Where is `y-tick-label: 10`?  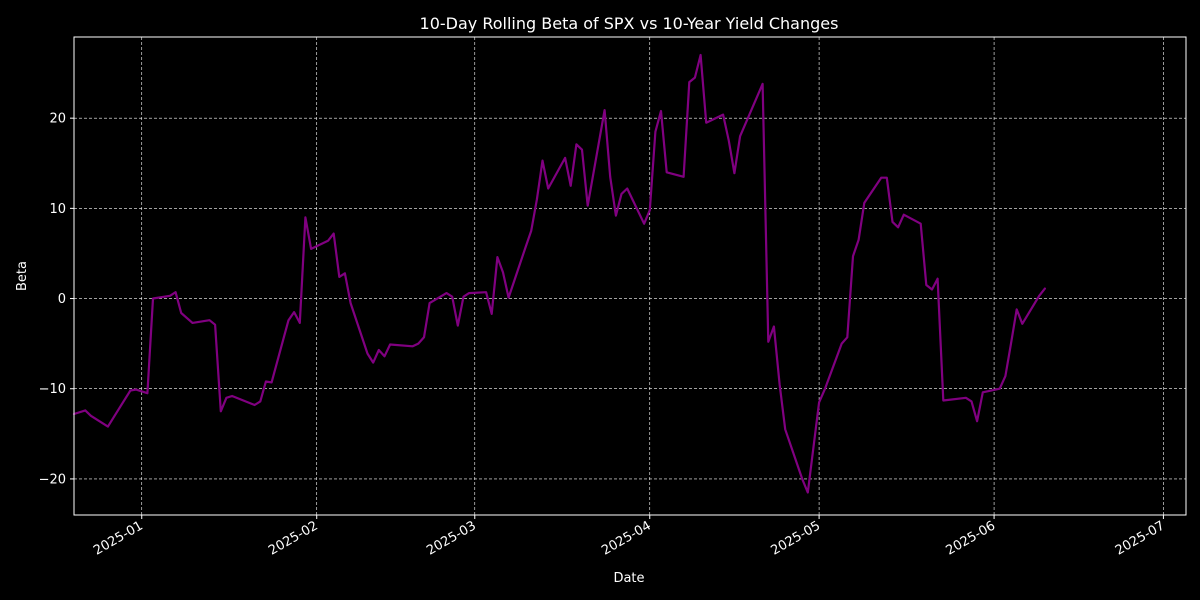
y-tick-label: 10 is located at coordinates (57, 209).